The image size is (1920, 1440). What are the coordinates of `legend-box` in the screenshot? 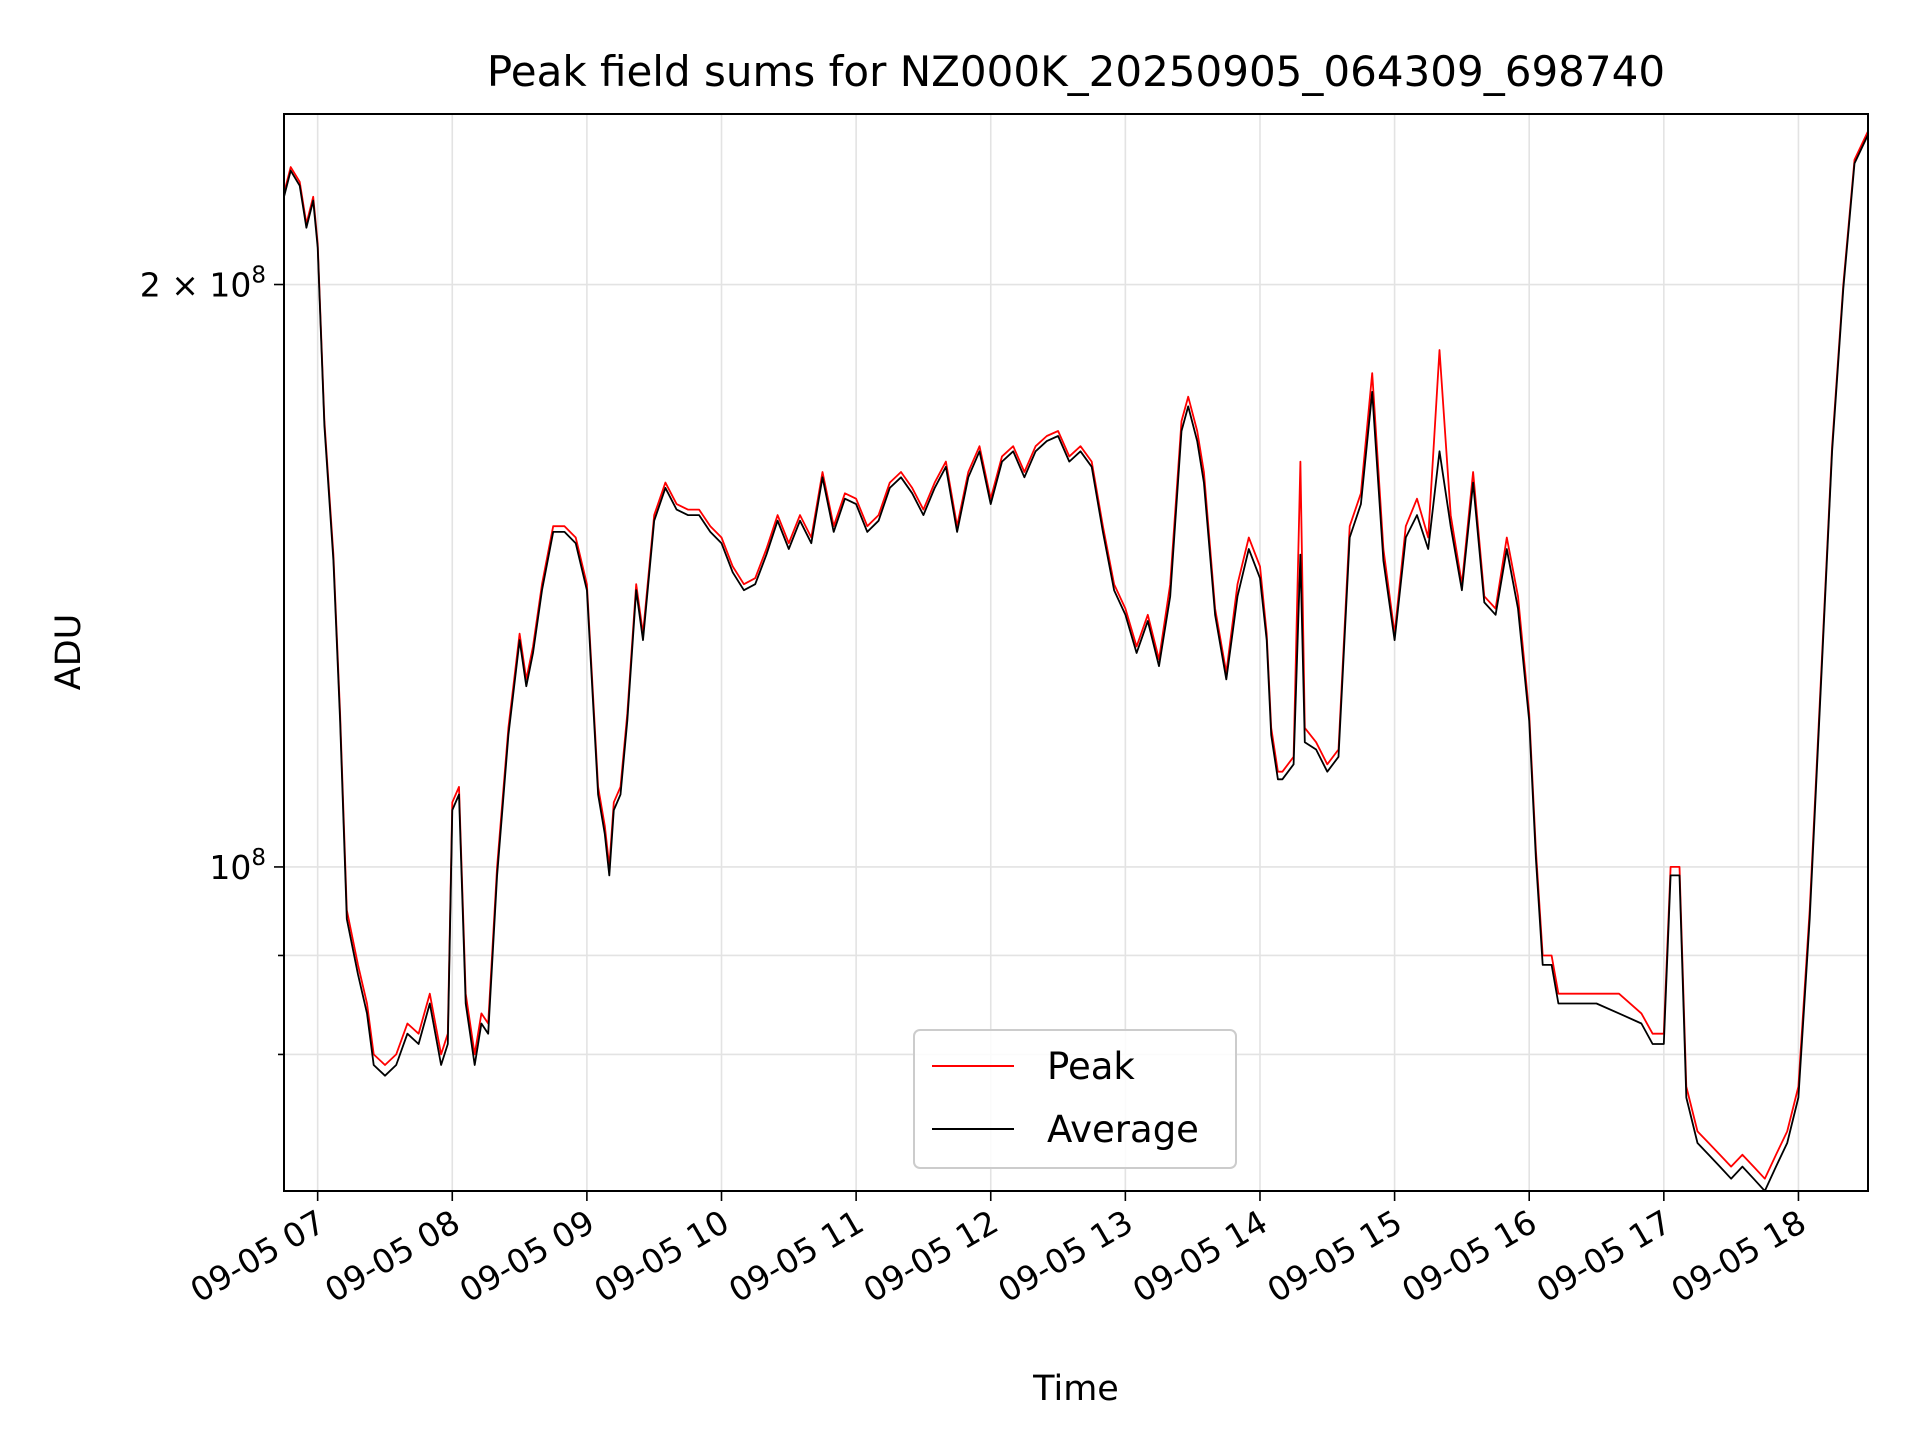 It's located at (1075, 1099).